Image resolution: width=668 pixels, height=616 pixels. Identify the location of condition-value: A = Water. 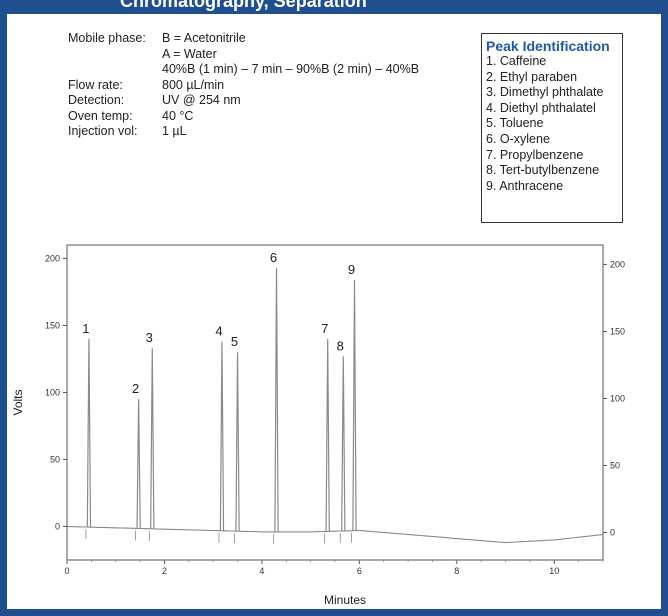
(189, 53).